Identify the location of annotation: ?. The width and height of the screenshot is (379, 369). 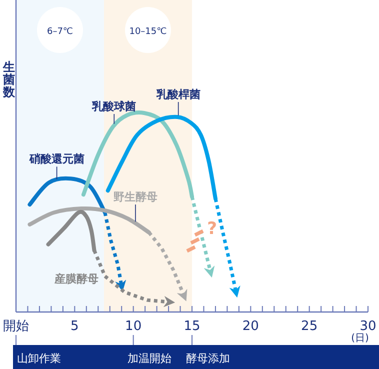
(212, 229).